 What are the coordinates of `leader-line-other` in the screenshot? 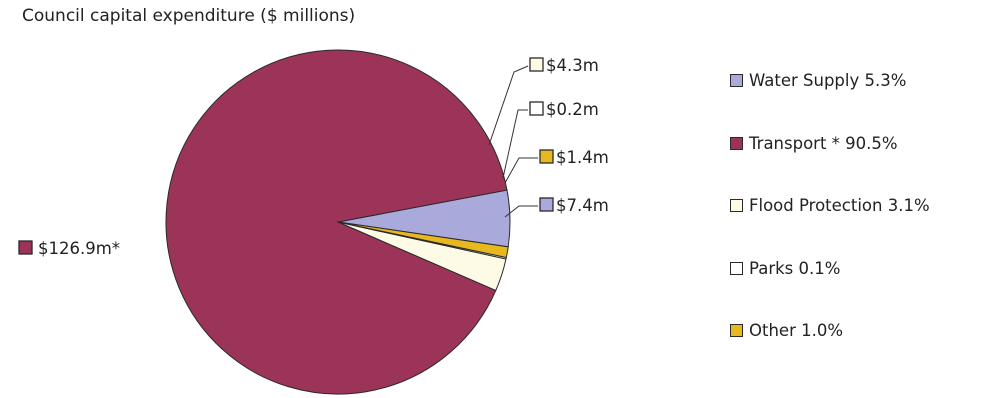 It's located at (521, 170).